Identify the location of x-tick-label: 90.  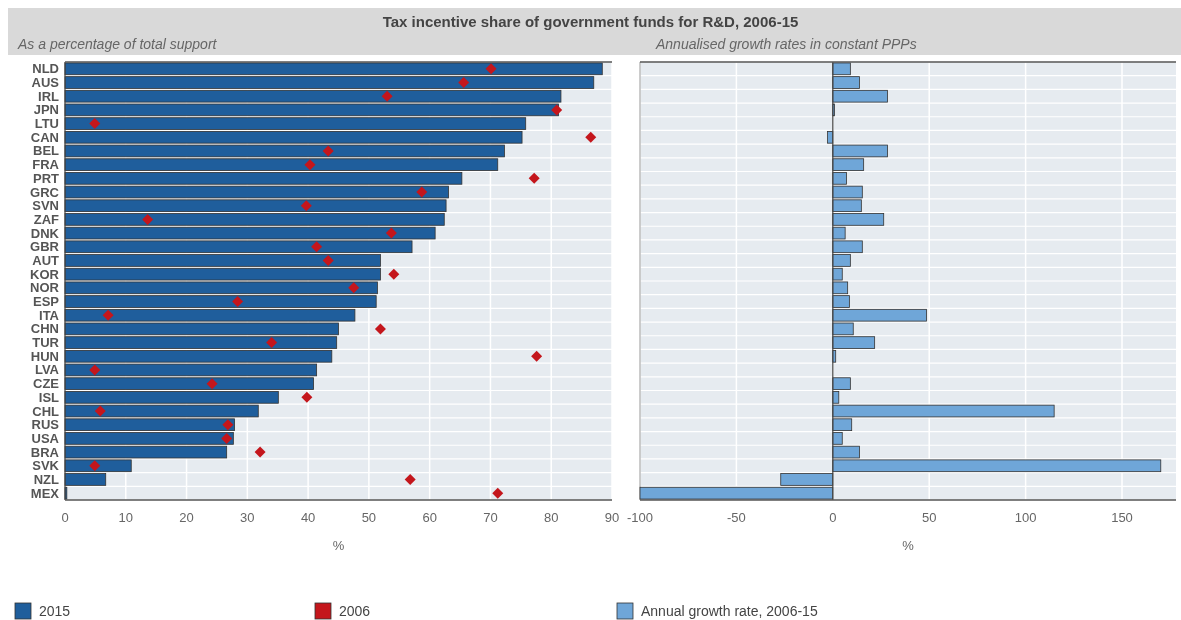
(612, 517).